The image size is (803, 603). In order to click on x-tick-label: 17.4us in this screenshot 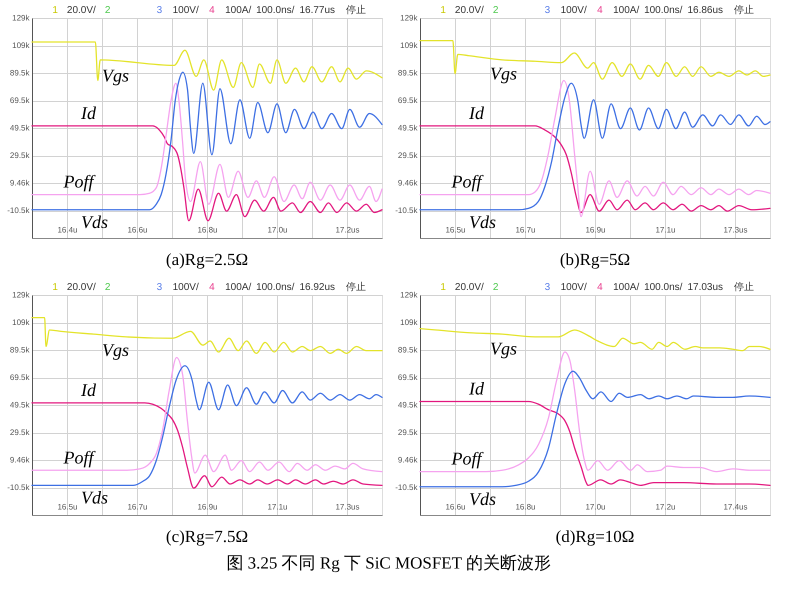, I will do `click(735, 507)`.